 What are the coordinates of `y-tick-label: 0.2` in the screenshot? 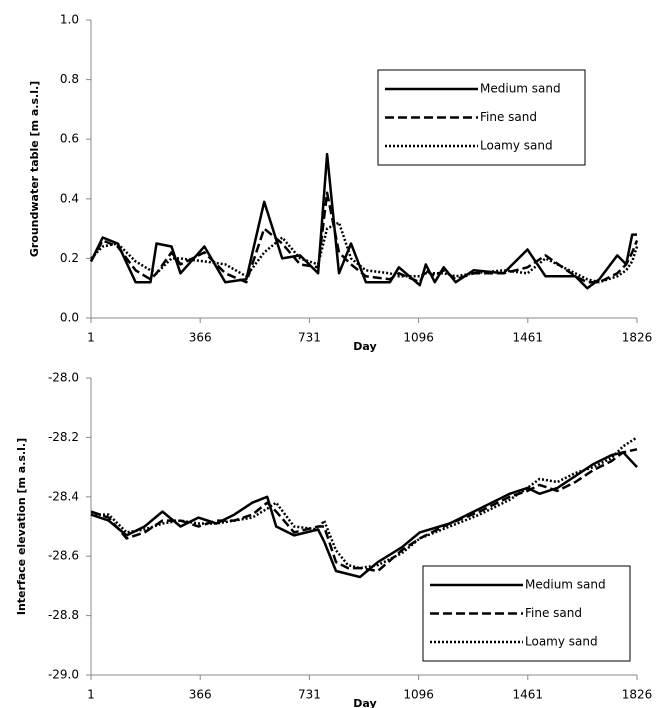 It's located at (69, 258).